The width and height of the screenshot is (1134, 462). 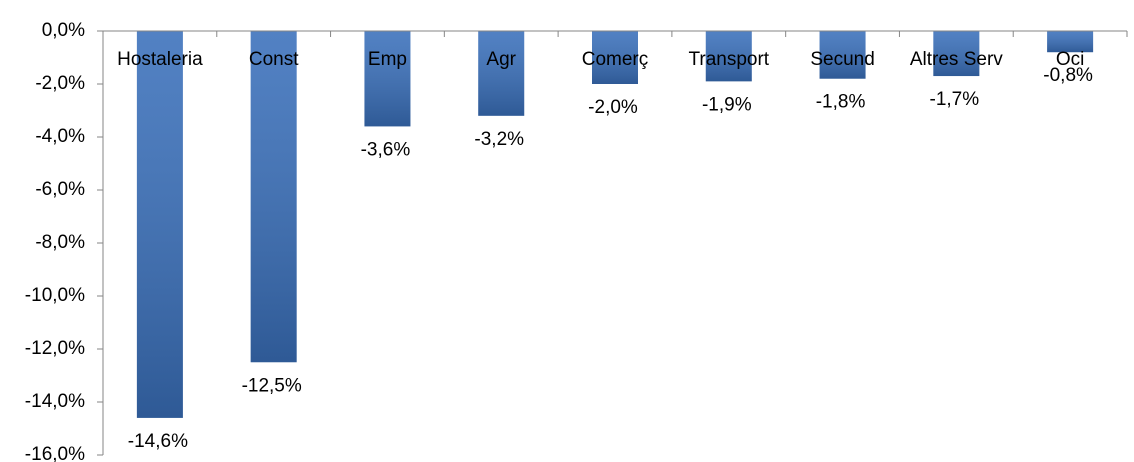 What do you see at coordinates (55, 348) in the screenshot?
I see `y-tick-label: -12,0%` at bounding box center [55, 348].